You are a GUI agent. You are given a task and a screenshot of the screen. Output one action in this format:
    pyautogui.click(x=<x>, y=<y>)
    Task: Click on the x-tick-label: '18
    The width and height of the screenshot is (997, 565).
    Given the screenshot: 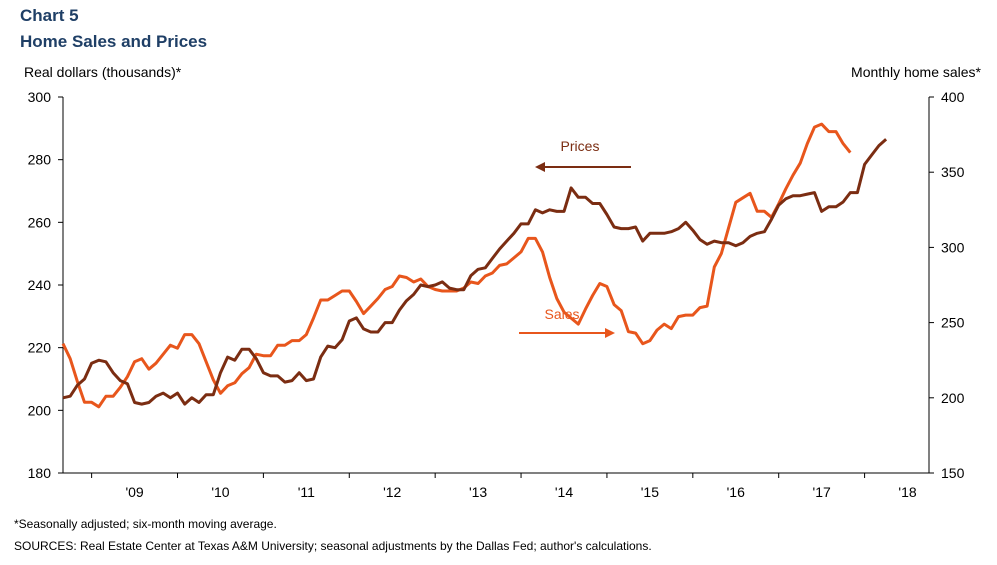 What is the action you would take?
    pyautogui.click(x=907, y=492)
    